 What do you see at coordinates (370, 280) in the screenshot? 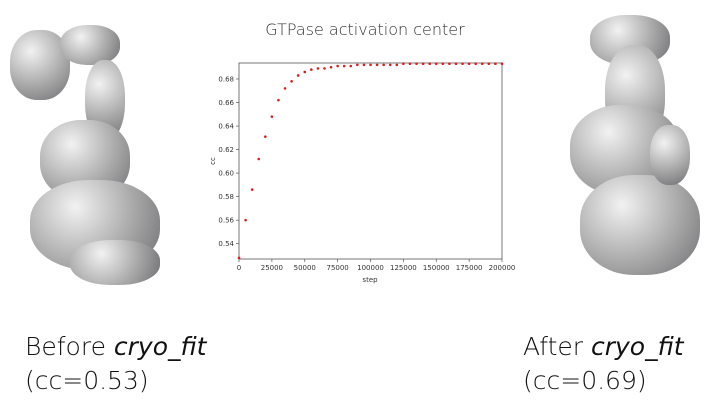
I see `x-axis-label: step` at bounding box center [370, 280].